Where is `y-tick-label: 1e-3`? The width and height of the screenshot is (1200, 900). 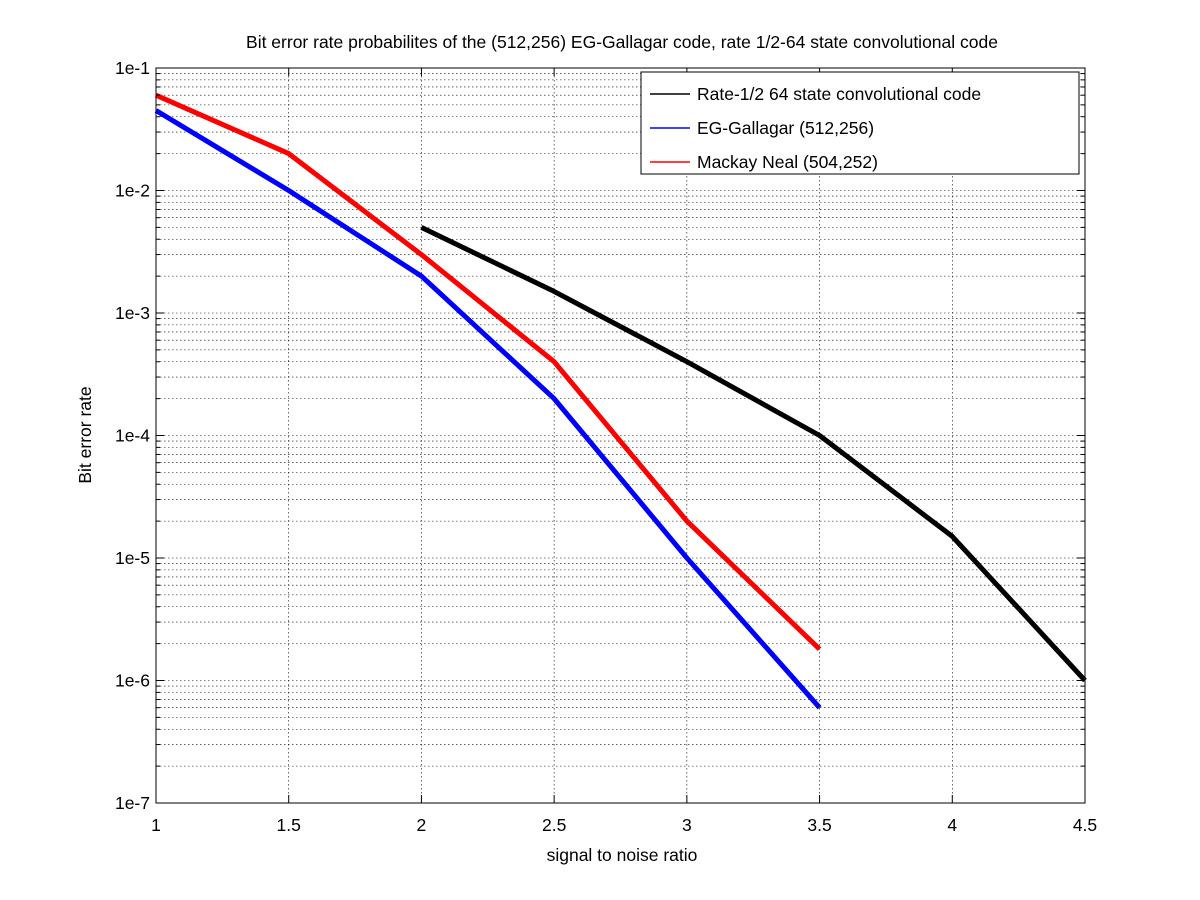 y-tick-label: 1e-3 is located at coordinates (132, 313).